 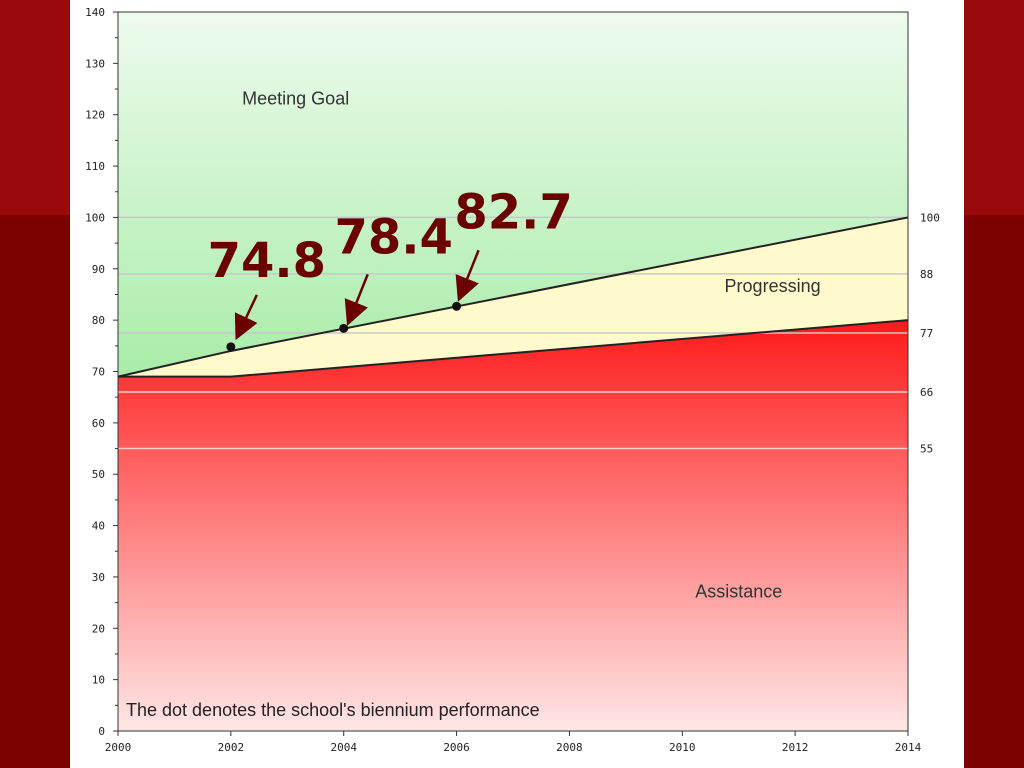 I want to click on callouts: 74.8 78.4 82.7, so click(x=390, y=262).